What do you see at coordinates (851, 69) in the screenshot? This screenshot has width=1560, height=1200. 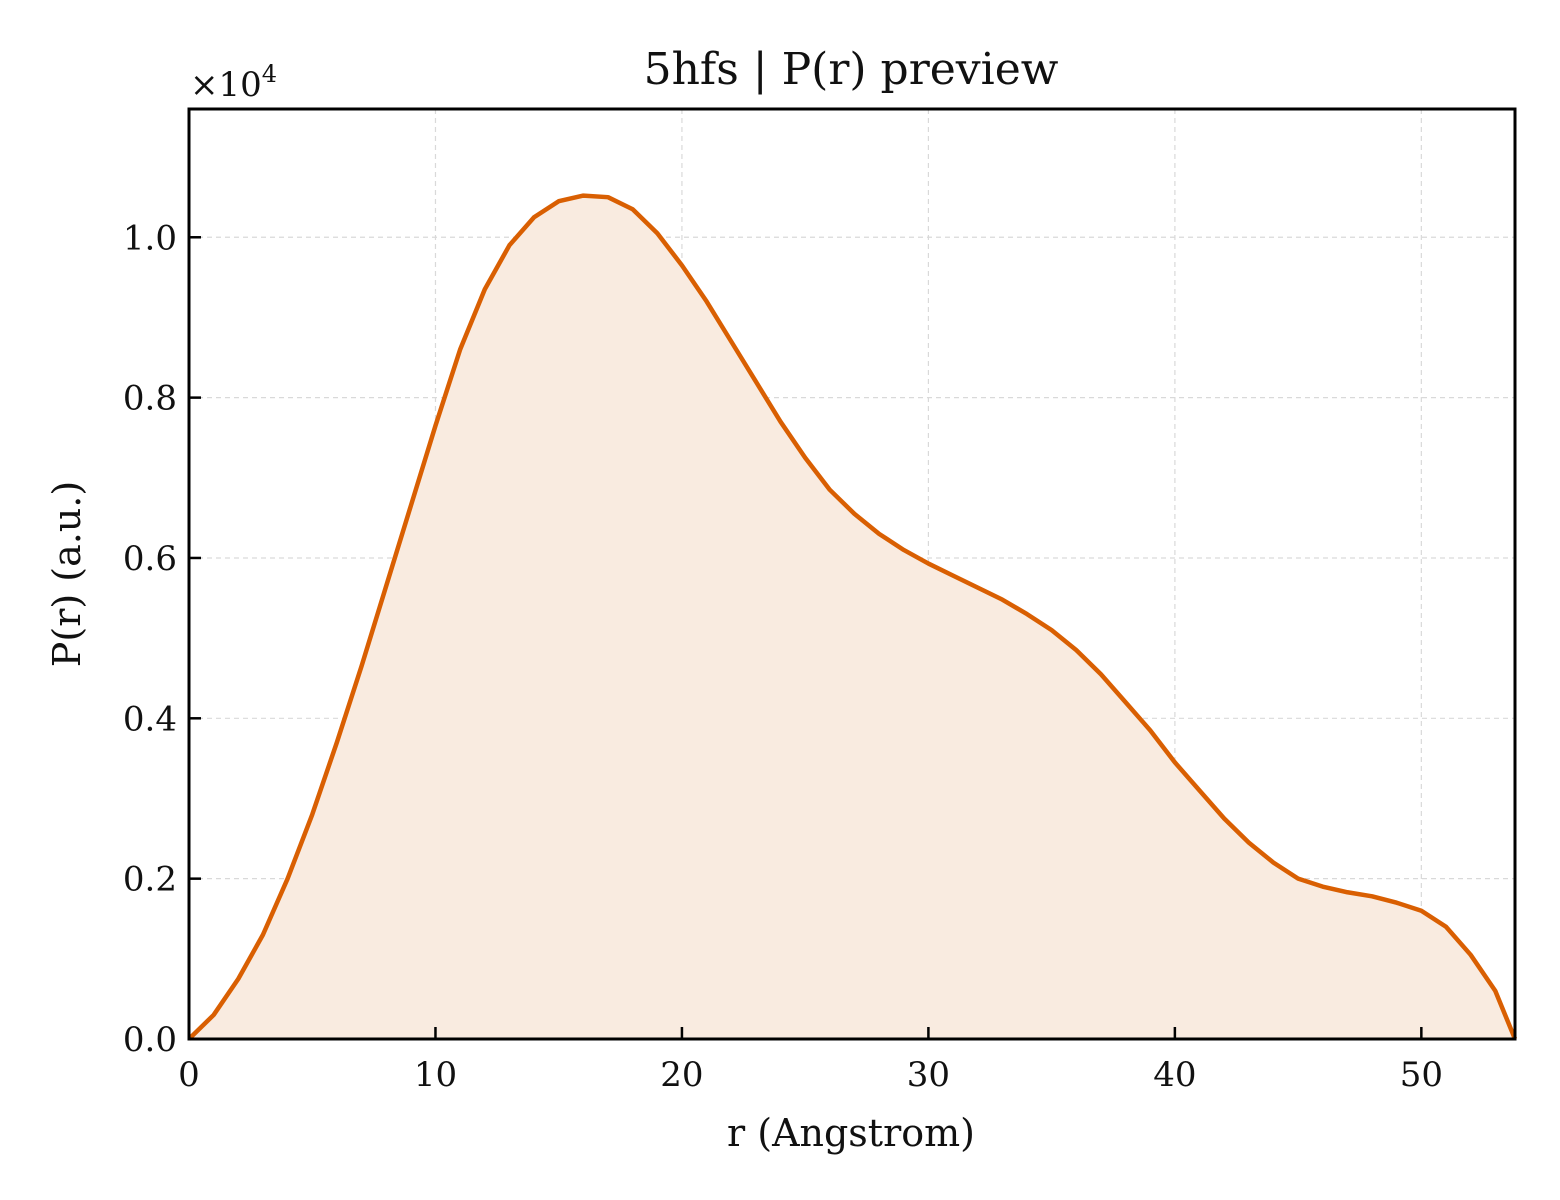 I see `chart-title: 5hfs | P(r) preview` at bounding box center [851, 69].